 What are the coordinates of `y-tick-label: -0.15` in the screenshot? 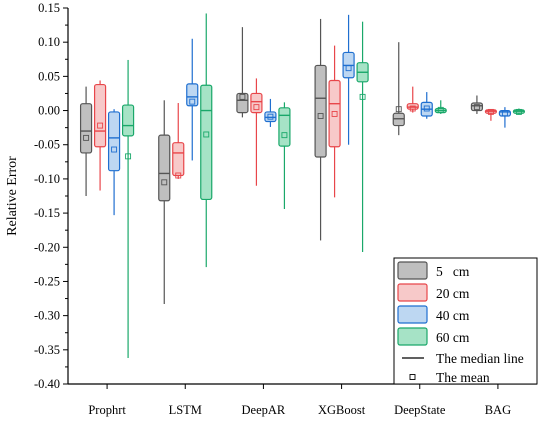 It's located at (47, 213).